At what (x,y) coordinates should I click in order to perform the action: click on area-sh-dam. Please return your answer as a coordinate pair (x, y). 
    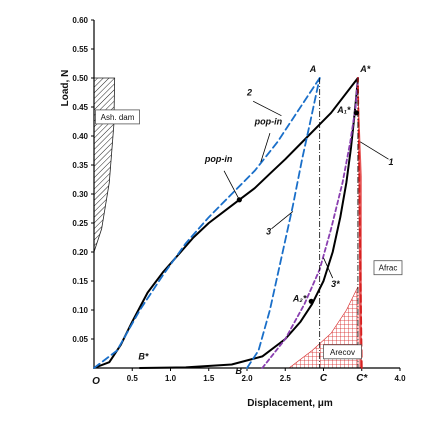
    Looking at the image, I should click on (104, 165).